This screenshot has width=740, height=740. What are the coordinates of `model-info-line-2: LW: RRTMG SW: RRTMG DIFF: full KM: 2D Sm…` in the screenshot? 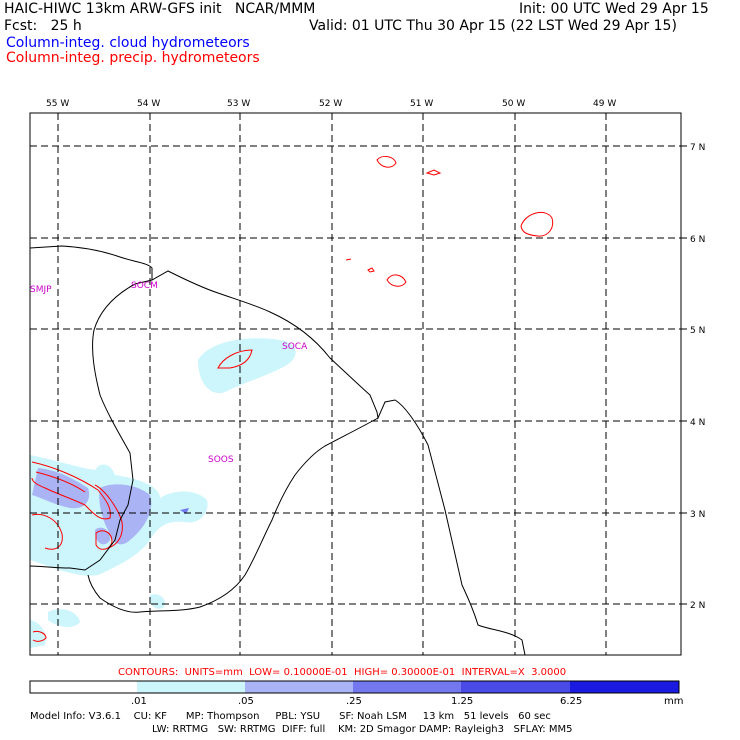 It's located at (362, 729).